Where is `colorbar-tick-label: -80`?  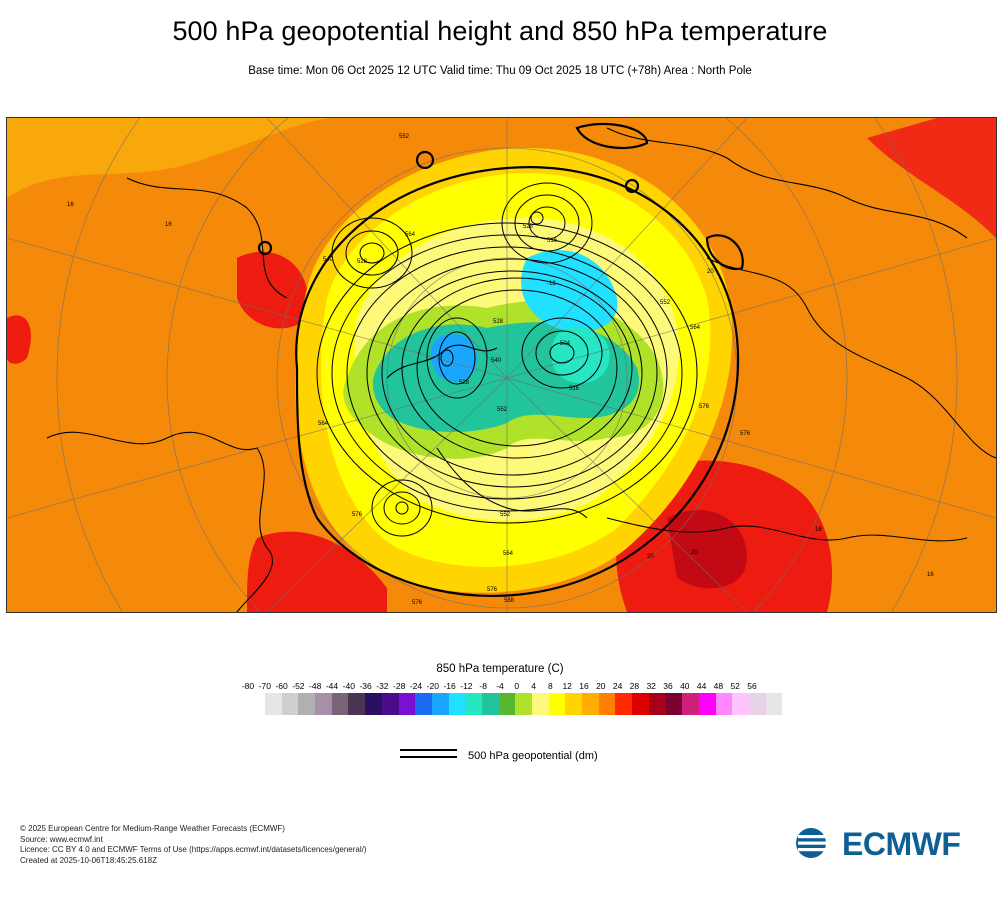 colorbar-tick-label: -80 is located at coordinates (248, 686).